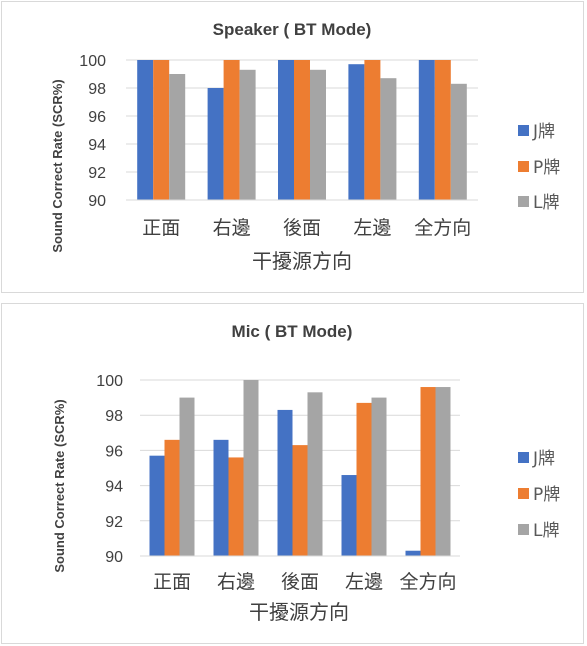  I want to click on chart-title: Speaker ( BT Mode), so click(292, 29).